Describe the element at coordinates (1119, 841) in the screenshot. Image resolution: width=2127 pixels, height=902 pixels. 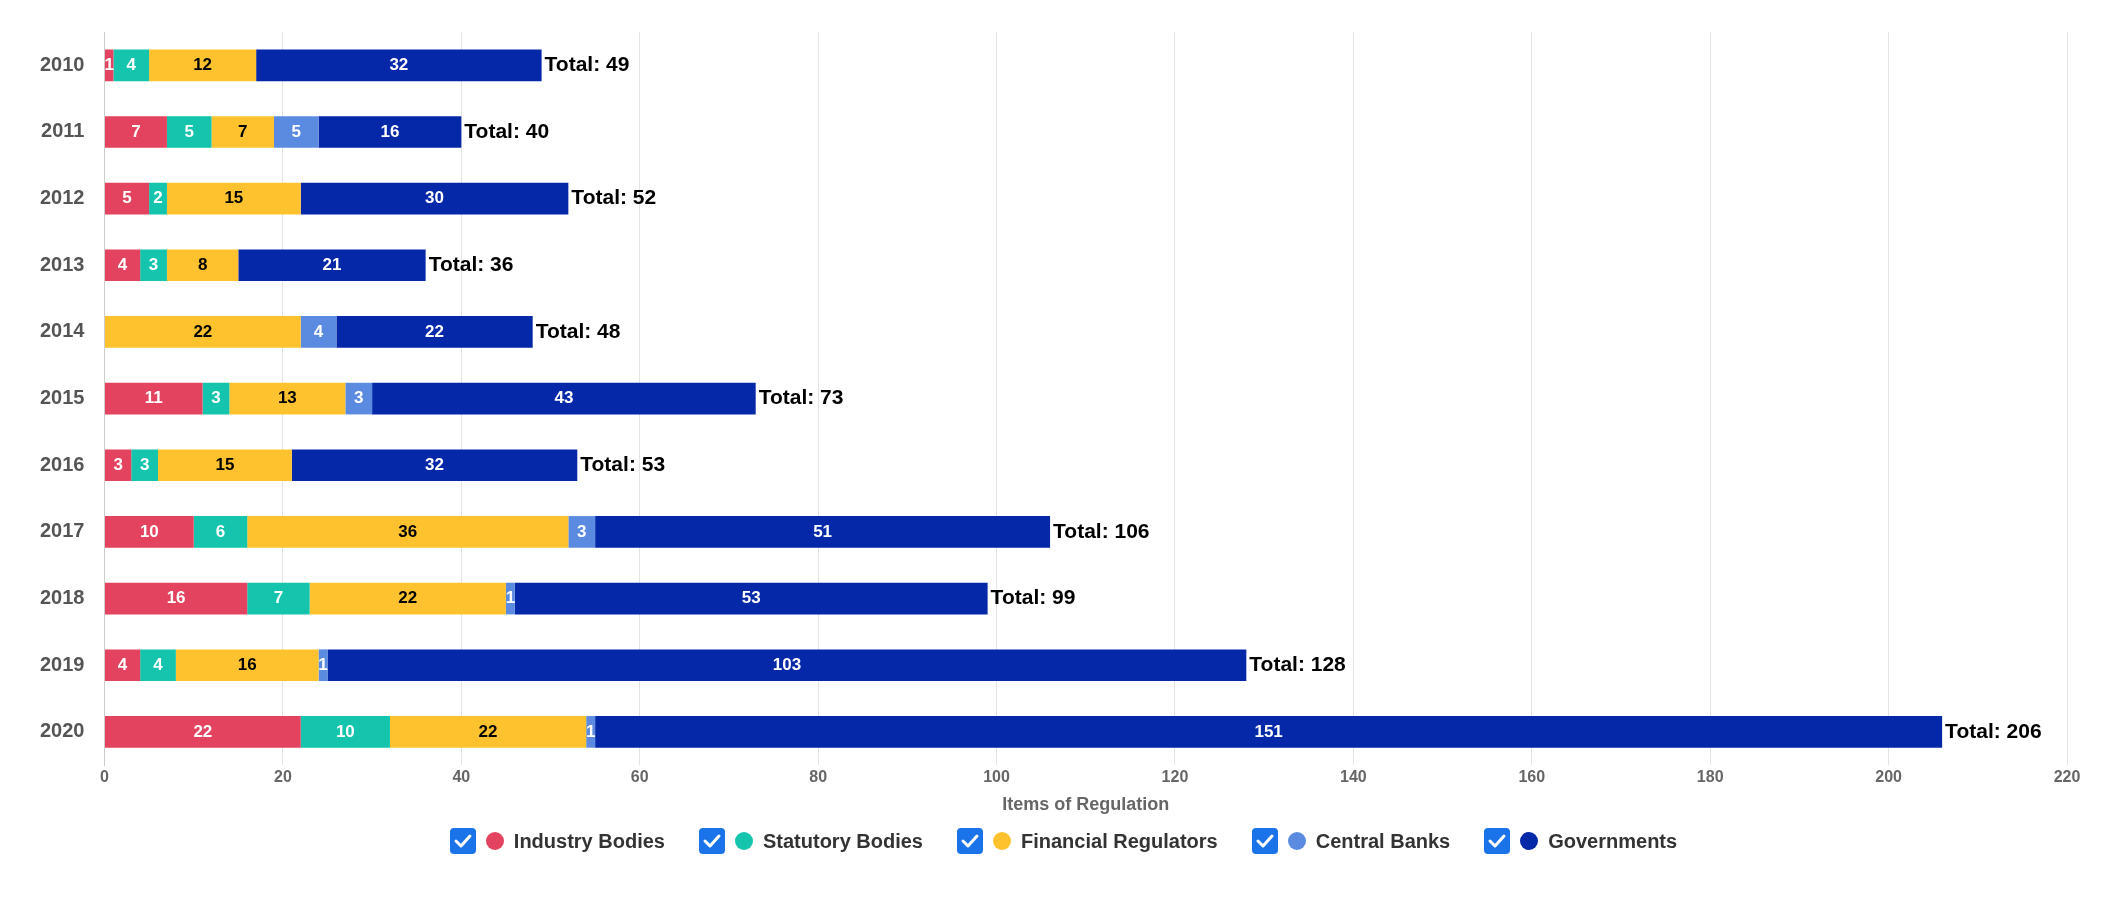
I see `legend-label: Financial Regulators` at that location.